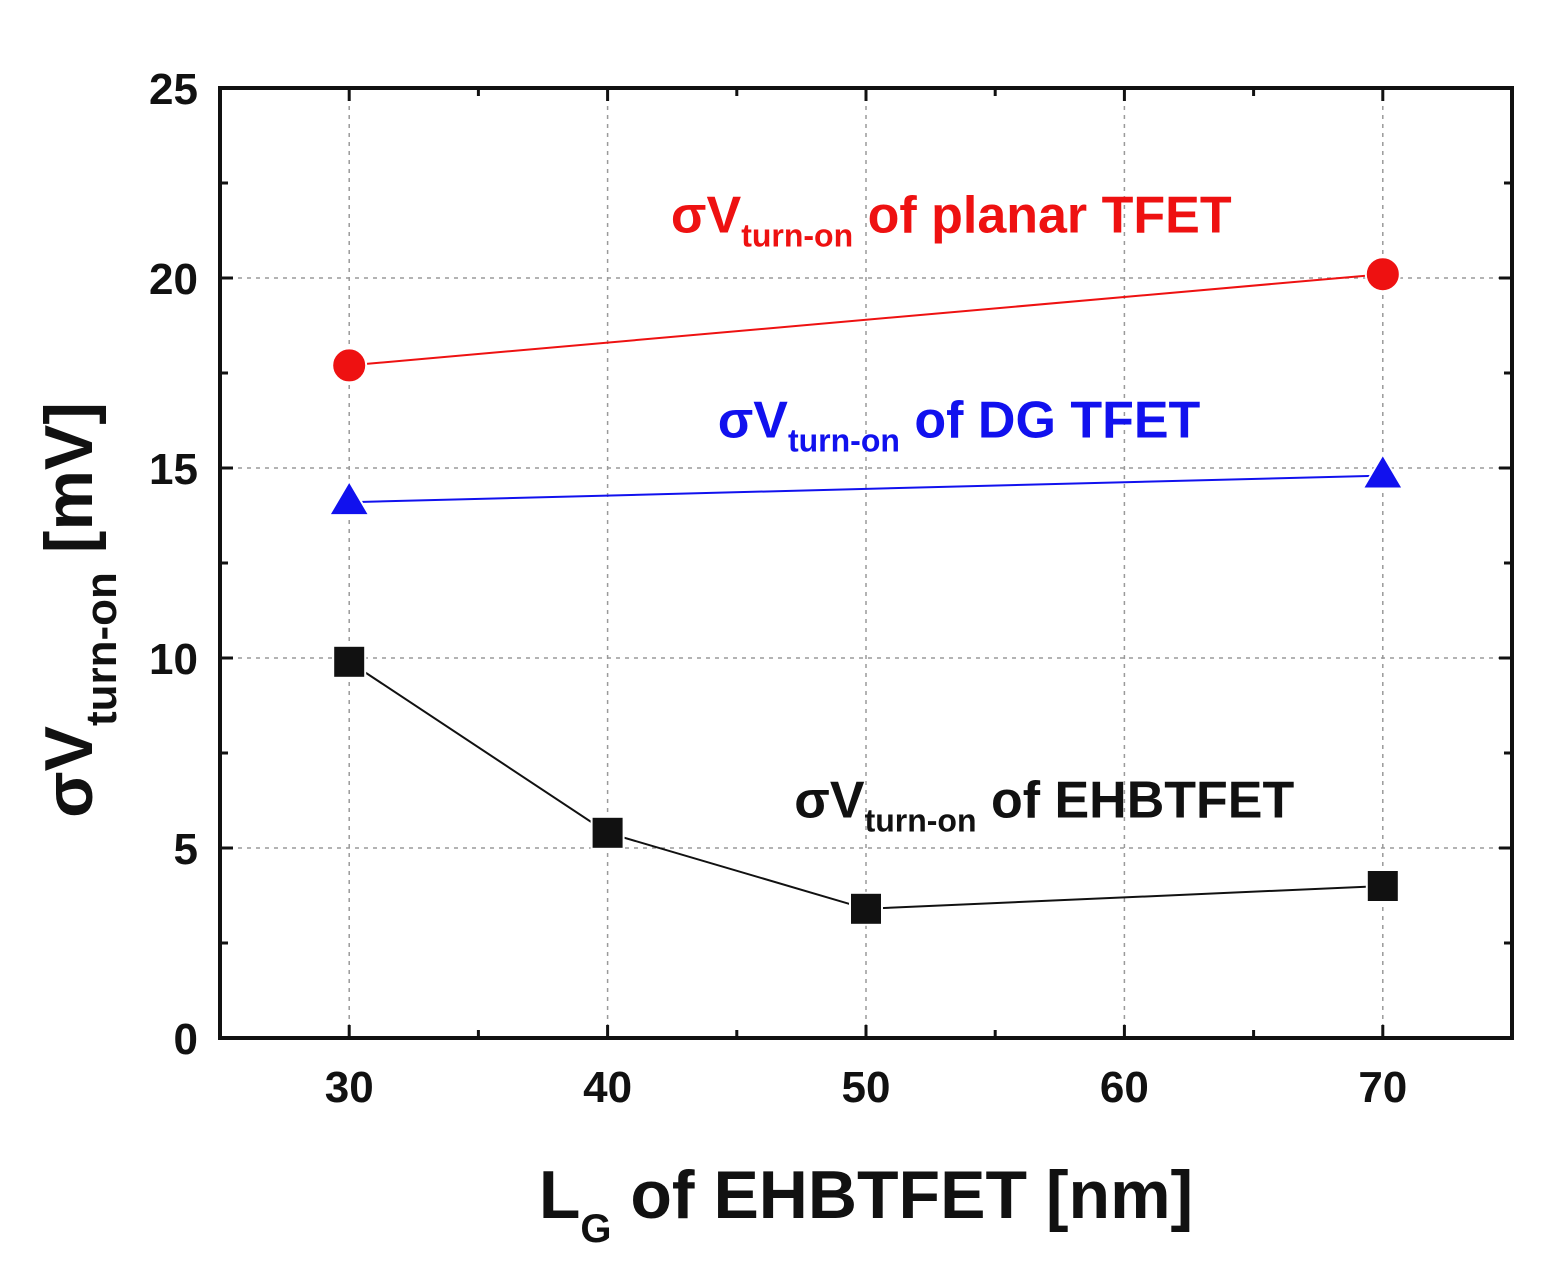 The width and height of the screenshot is (1559, 1280). I want to click on series-line-ehbtfet, so click(865, 785).